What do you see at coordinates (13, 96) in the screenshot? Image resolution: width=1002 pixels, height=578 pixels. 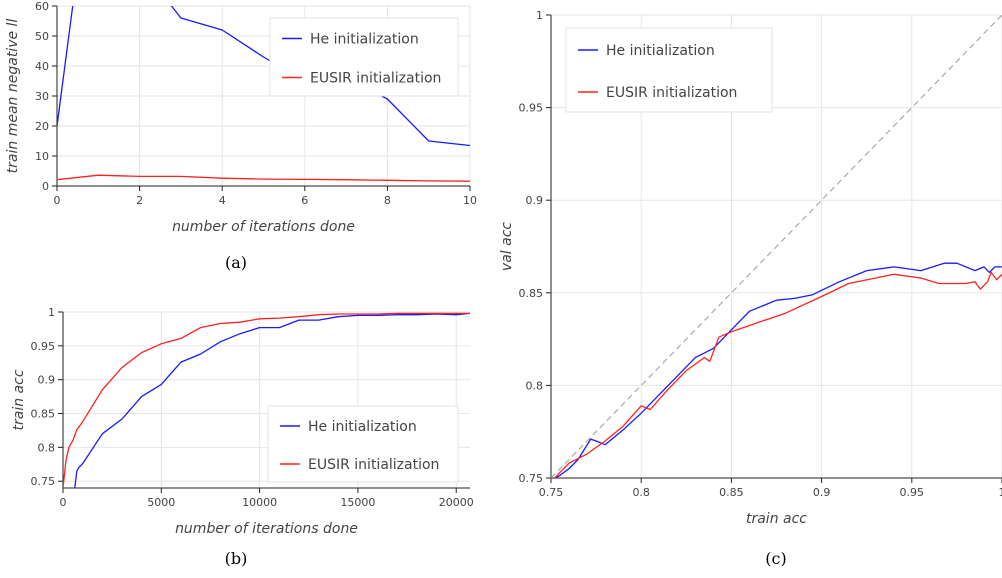 I see `y-axis-label: train mean negative ll` at bounding box center [13, 96].